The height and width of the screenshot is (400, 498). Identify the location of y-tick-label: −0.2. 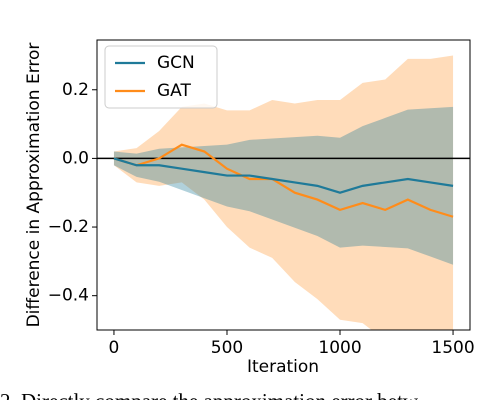
(68, 227).